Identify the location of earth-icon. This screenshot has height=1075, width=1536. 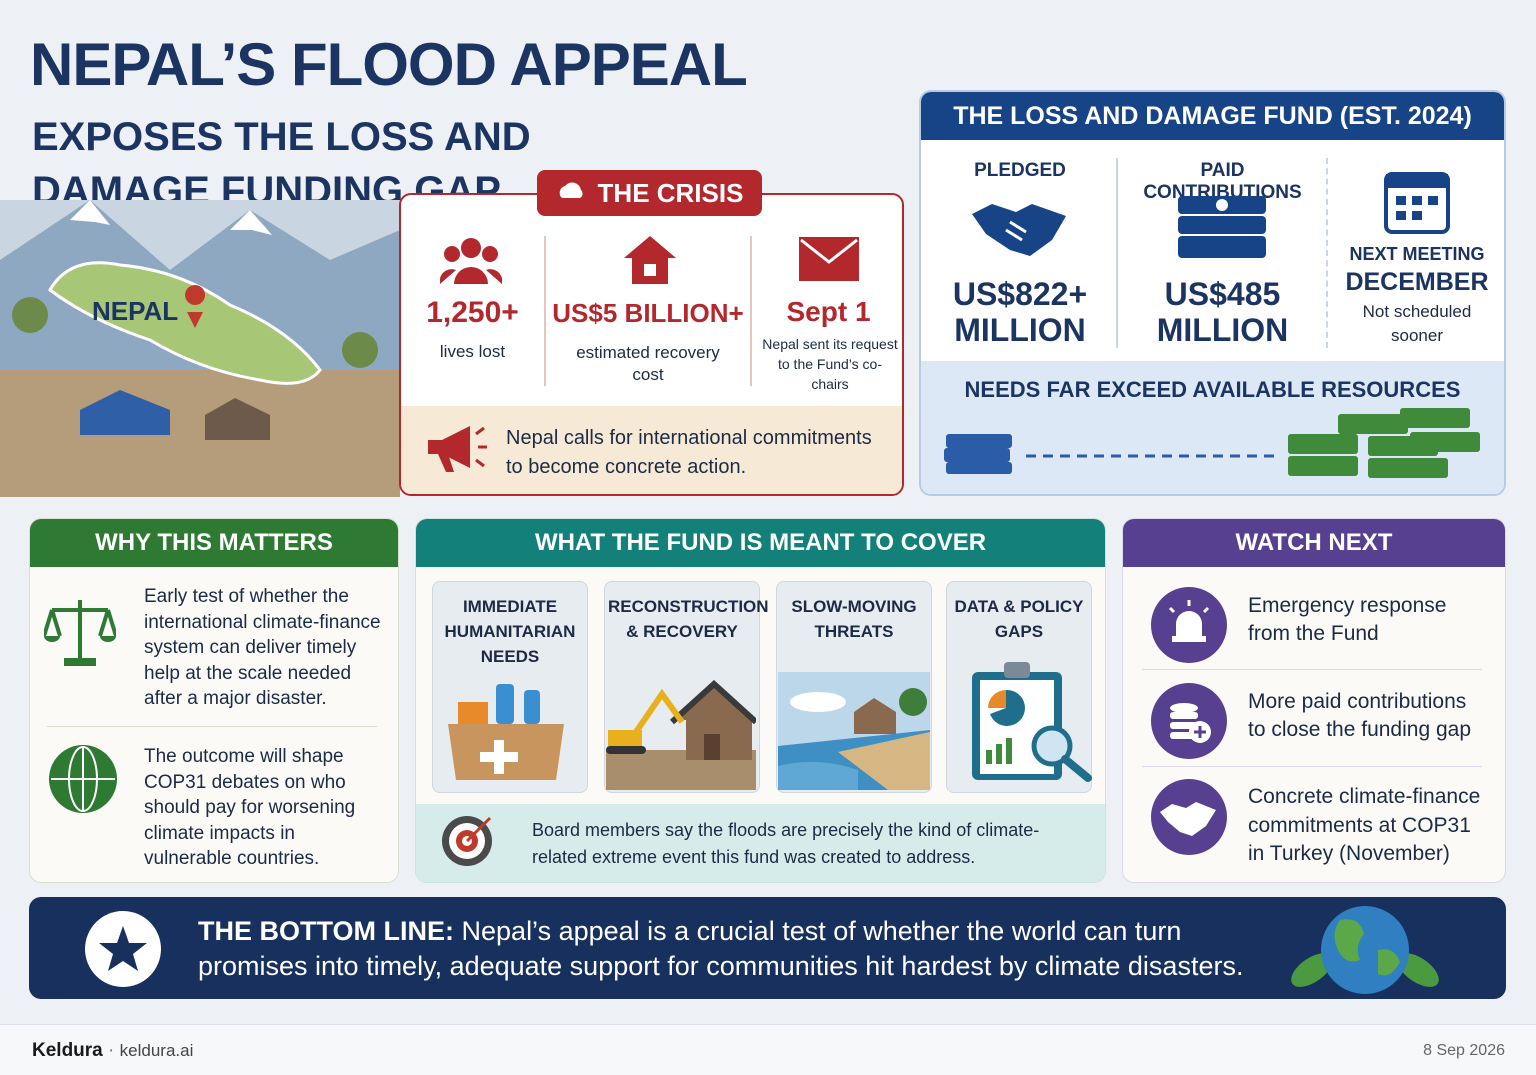
(1365, 950).